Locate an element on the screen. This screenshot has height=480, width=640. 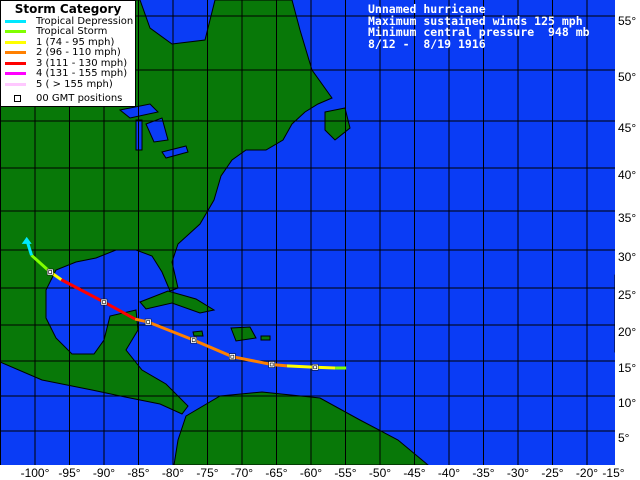
jamaica is located at coordinates (198, 333).